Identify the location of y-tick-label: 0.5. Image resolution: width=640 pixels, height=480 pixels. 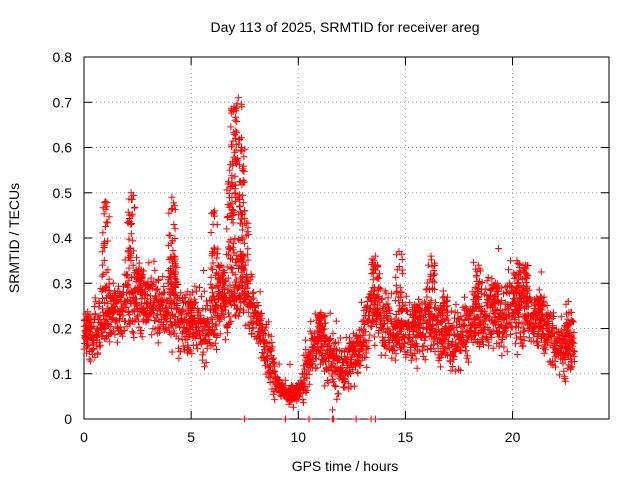
(63, 193).